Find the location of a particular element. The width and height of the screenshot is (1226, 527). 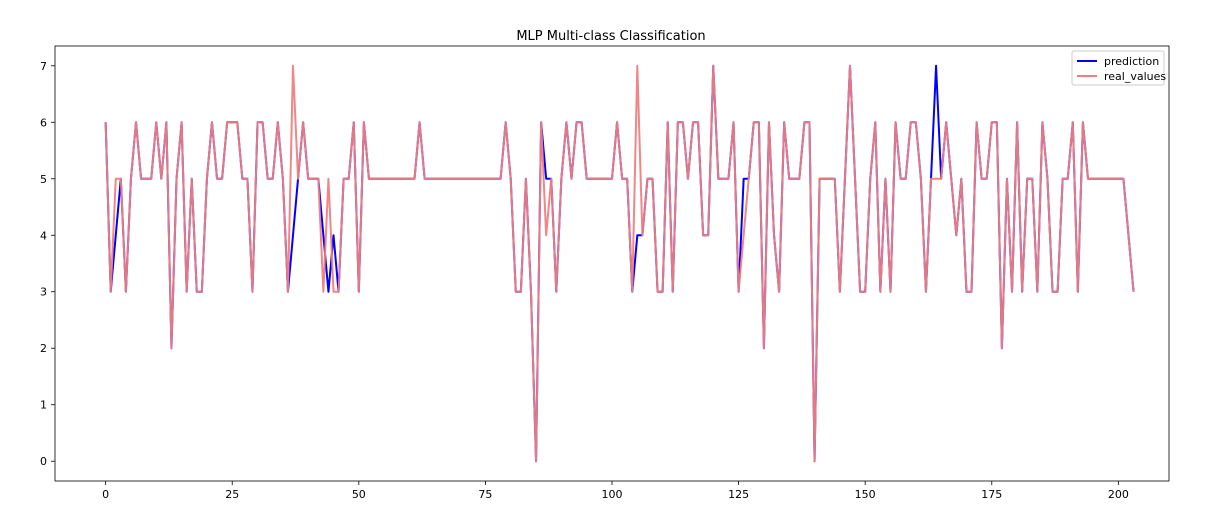

x-tick-label: 125 is located at coordinates (738, 494).